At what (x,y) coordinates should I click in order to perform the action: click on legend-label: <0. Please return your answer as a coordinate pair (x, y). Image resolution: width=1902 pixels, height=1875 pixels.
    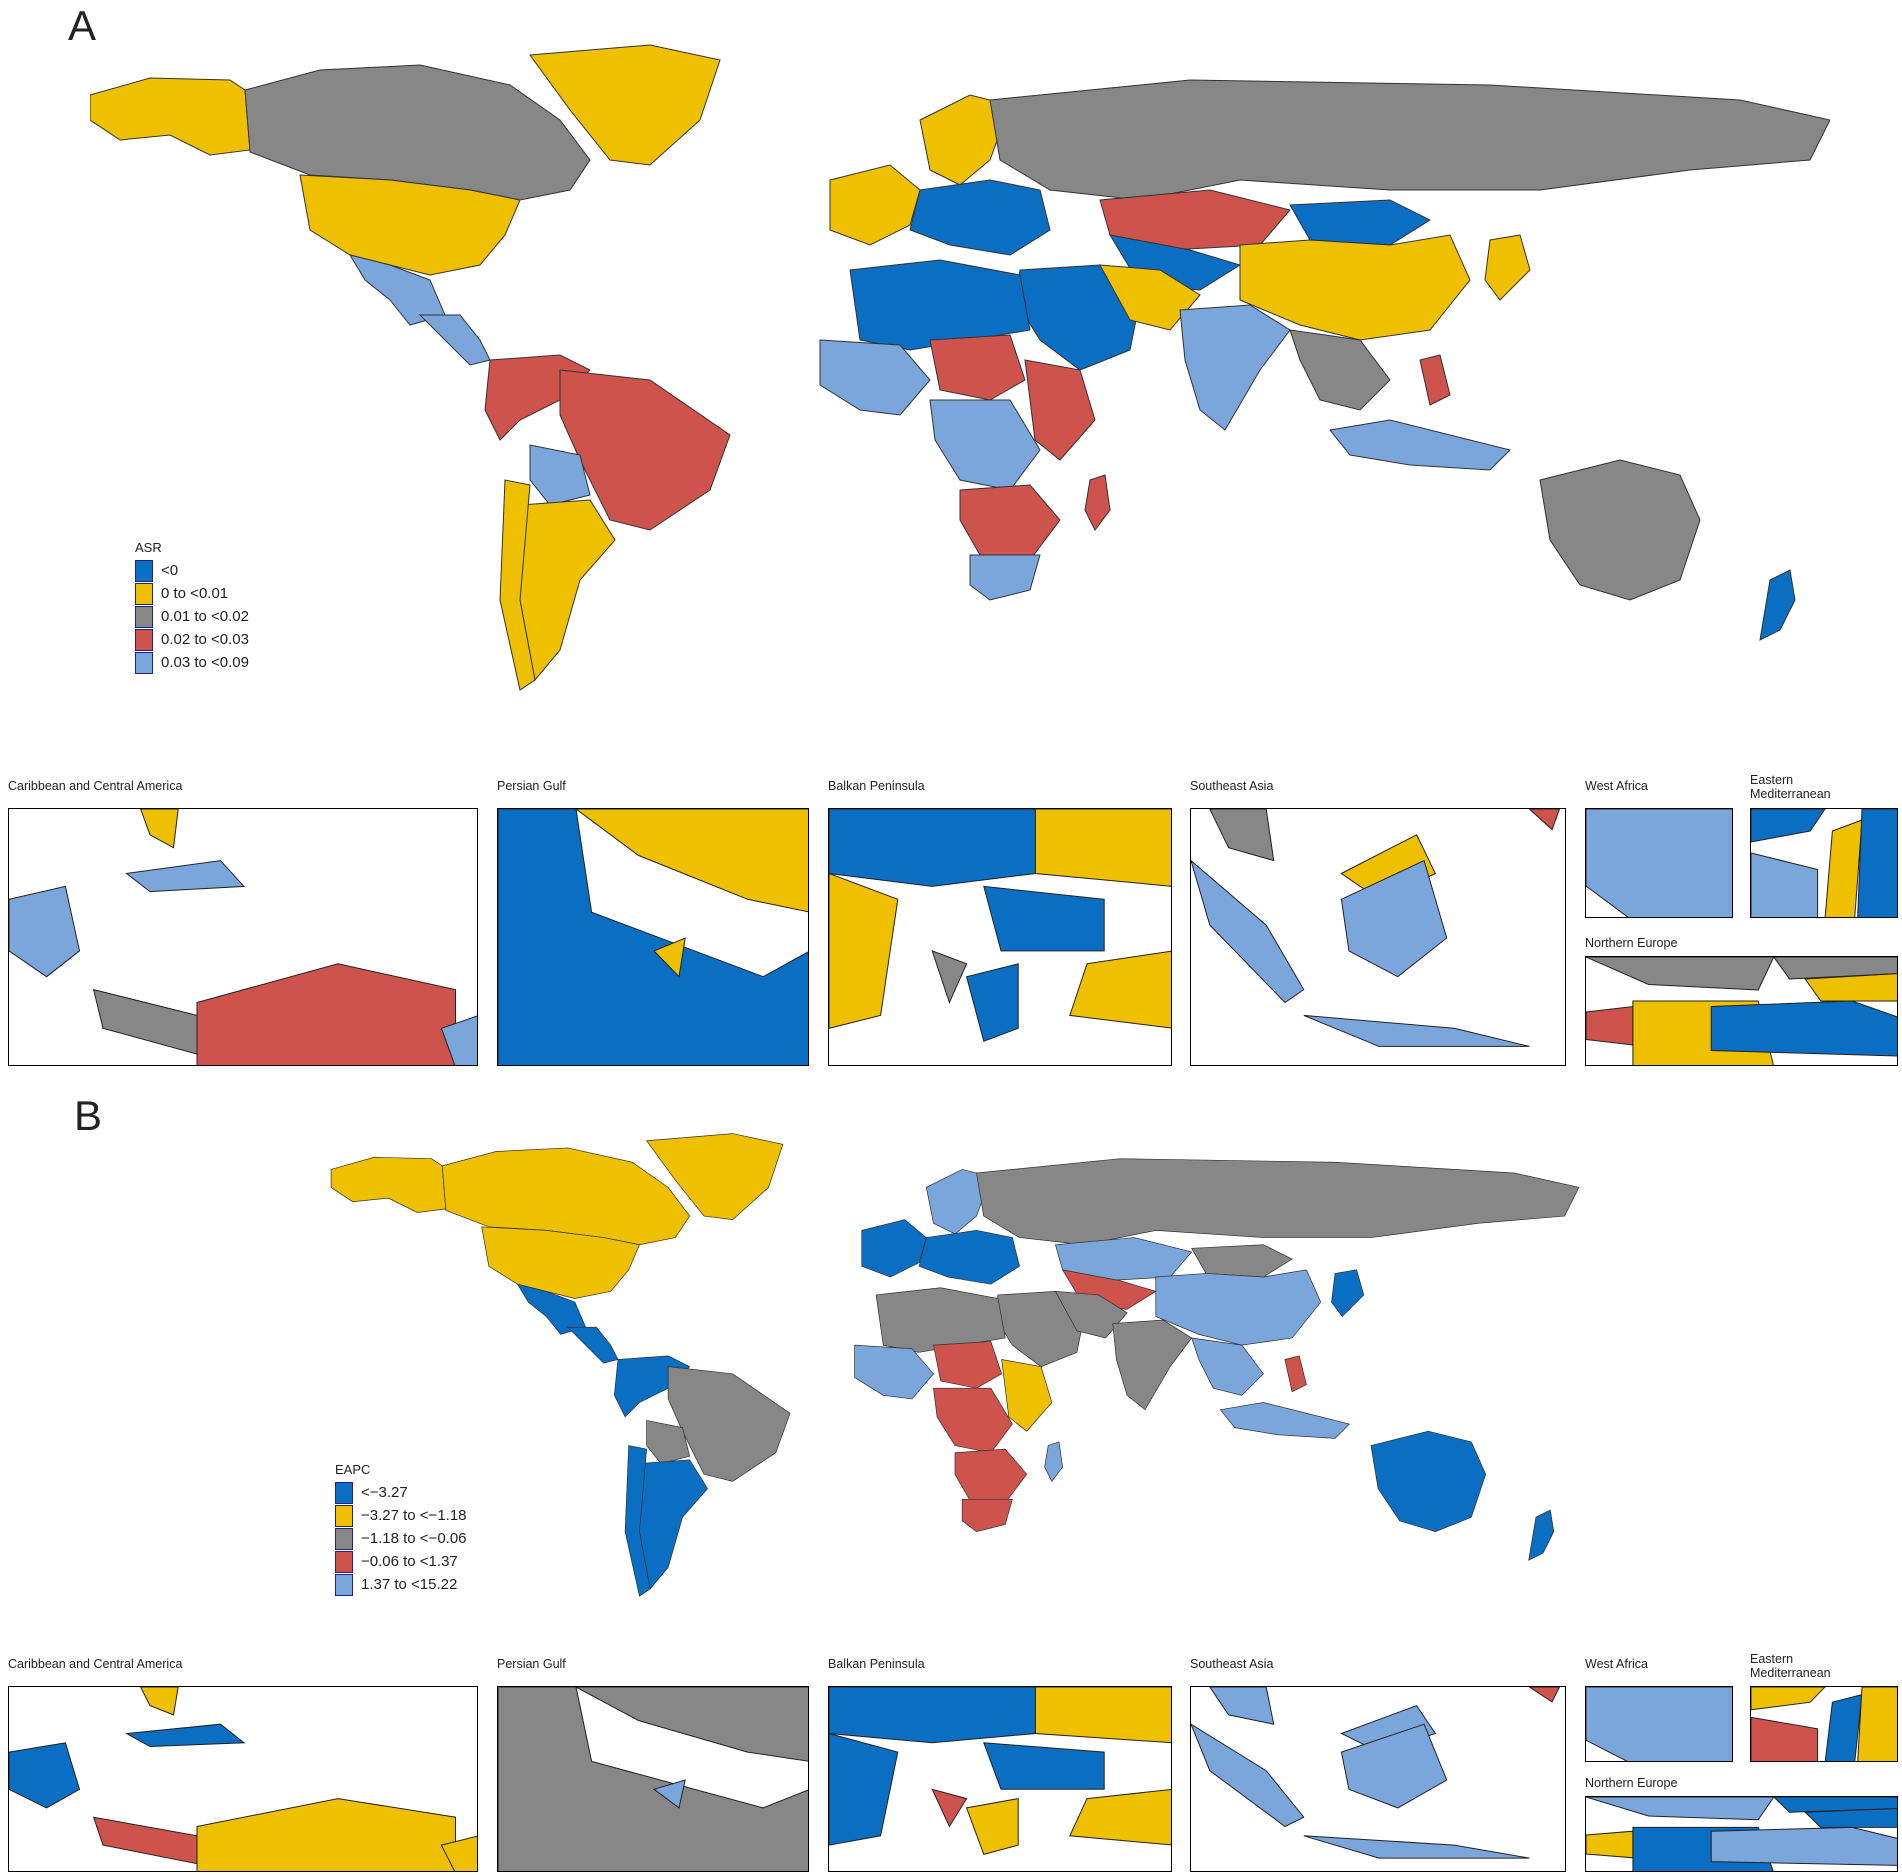
    Looking at the image, I should click on (170, 570).